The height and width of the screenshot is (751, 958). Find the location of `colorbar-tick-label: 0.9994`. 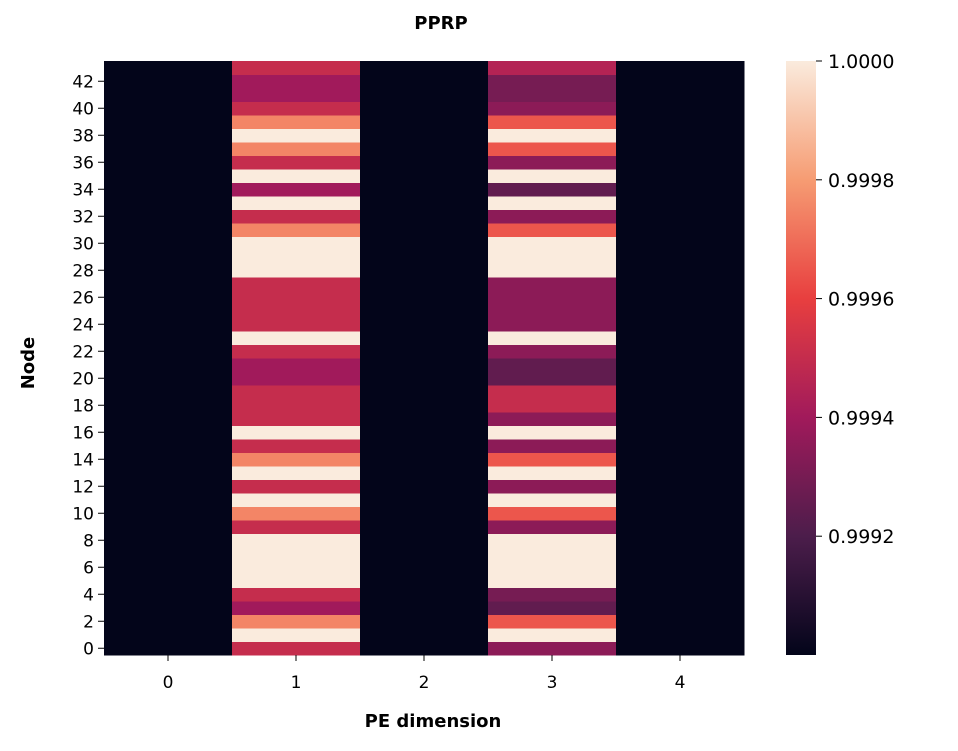

colorbar-tick-label: 0.9994 is located at coordinates (861, 418).